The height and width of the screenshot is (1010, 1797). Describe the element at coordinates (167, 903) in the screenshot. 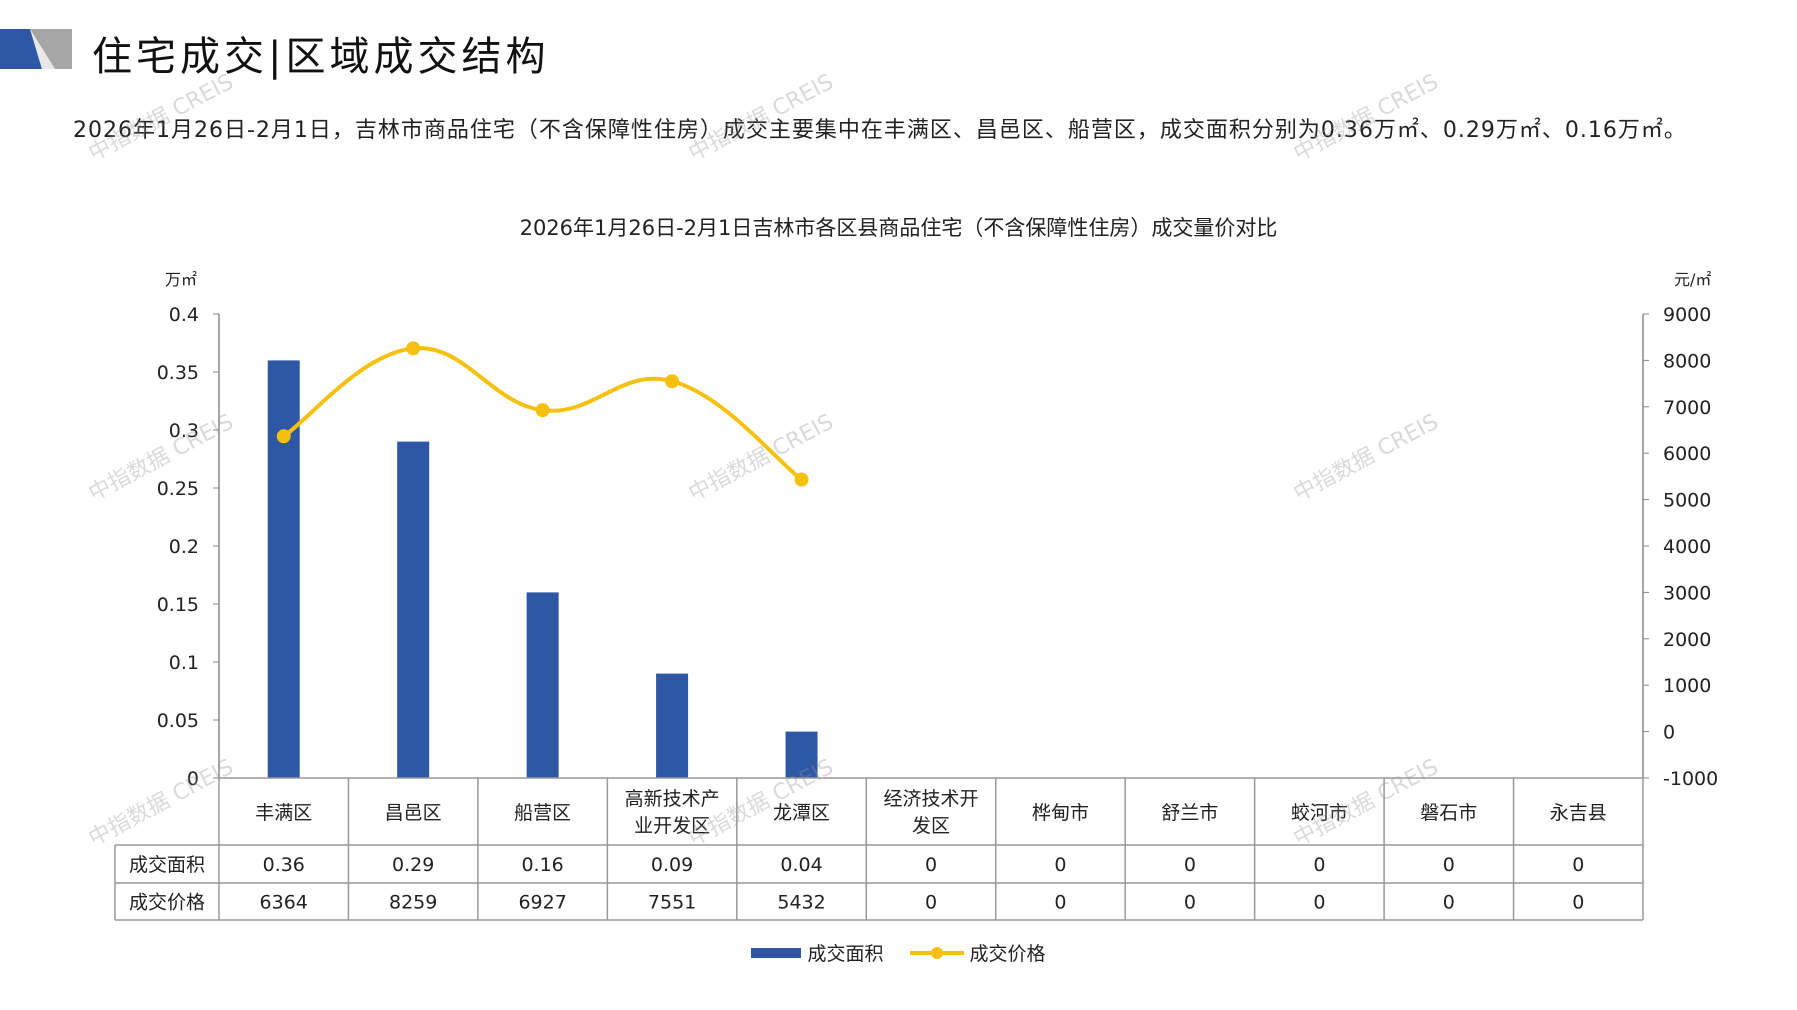

I see `row-header: 成交价格` at that location.